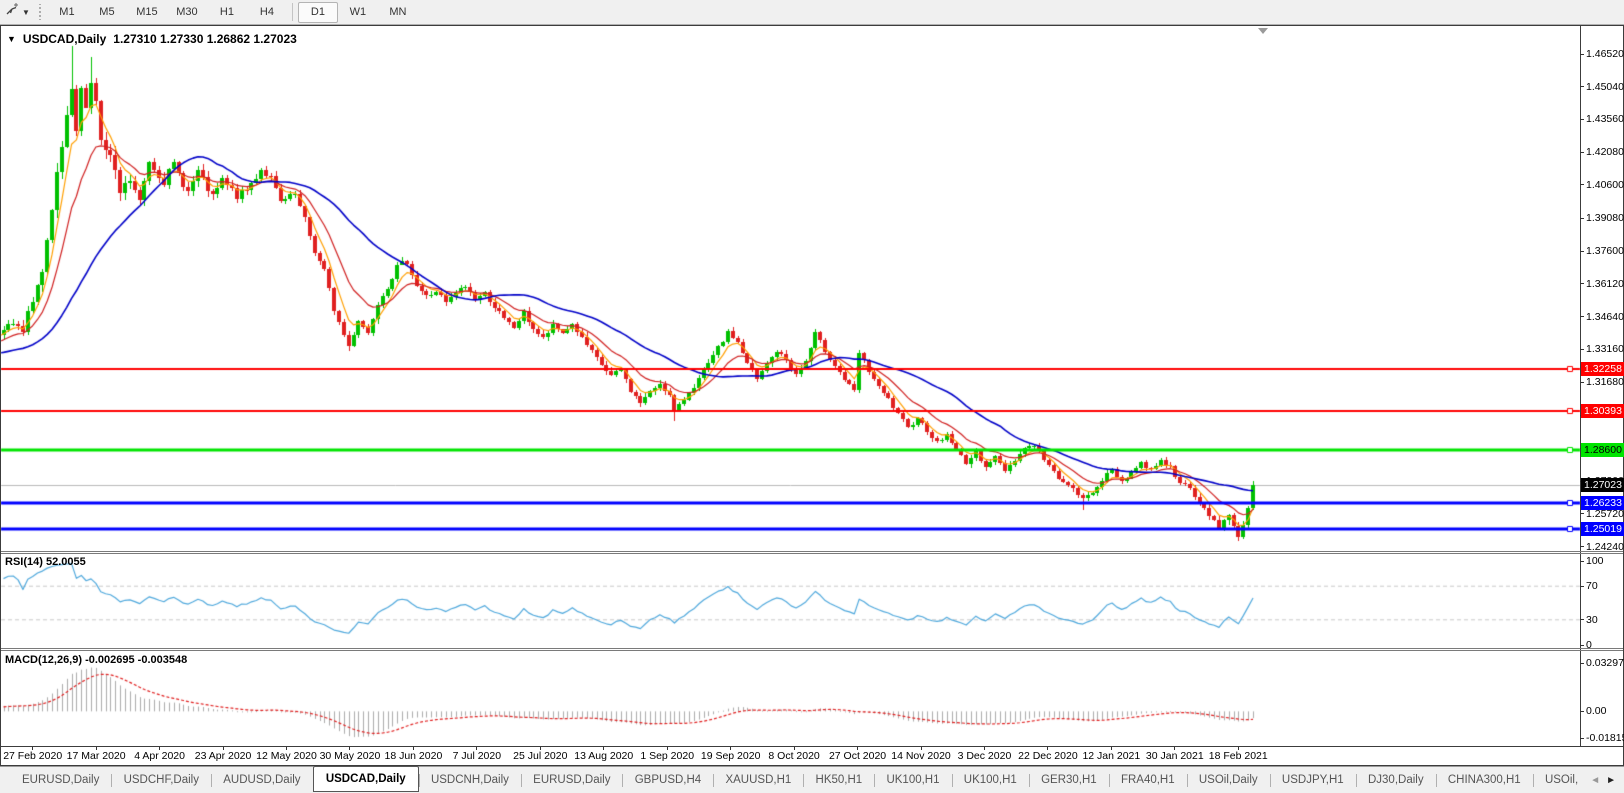 This screenshot has width=1624, height=793. What do you see at coordinates (794, 756) in the screenshot?
I see `date-tick-label: 8 Oct 2020` at bounding box center [794, 756].